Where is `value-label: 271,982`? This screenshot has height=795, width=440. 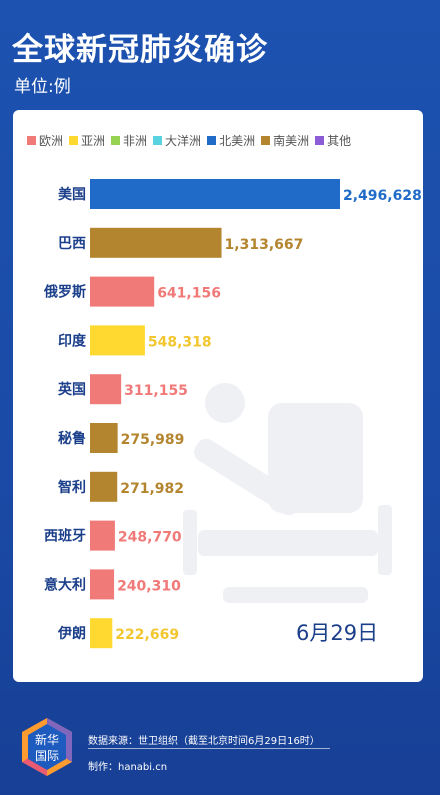
value-label: 271,982 is located at coordinates (152, 489).